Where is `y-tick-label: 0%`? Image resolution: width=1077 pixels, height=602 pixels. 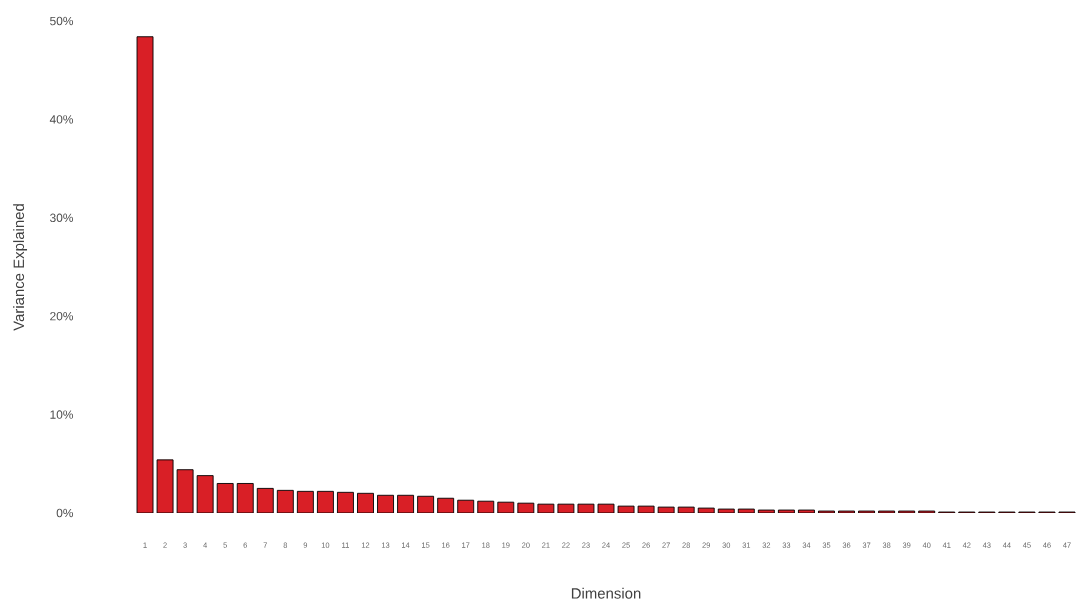 y-tick-label: 0% is located at coordinates (65, 513).